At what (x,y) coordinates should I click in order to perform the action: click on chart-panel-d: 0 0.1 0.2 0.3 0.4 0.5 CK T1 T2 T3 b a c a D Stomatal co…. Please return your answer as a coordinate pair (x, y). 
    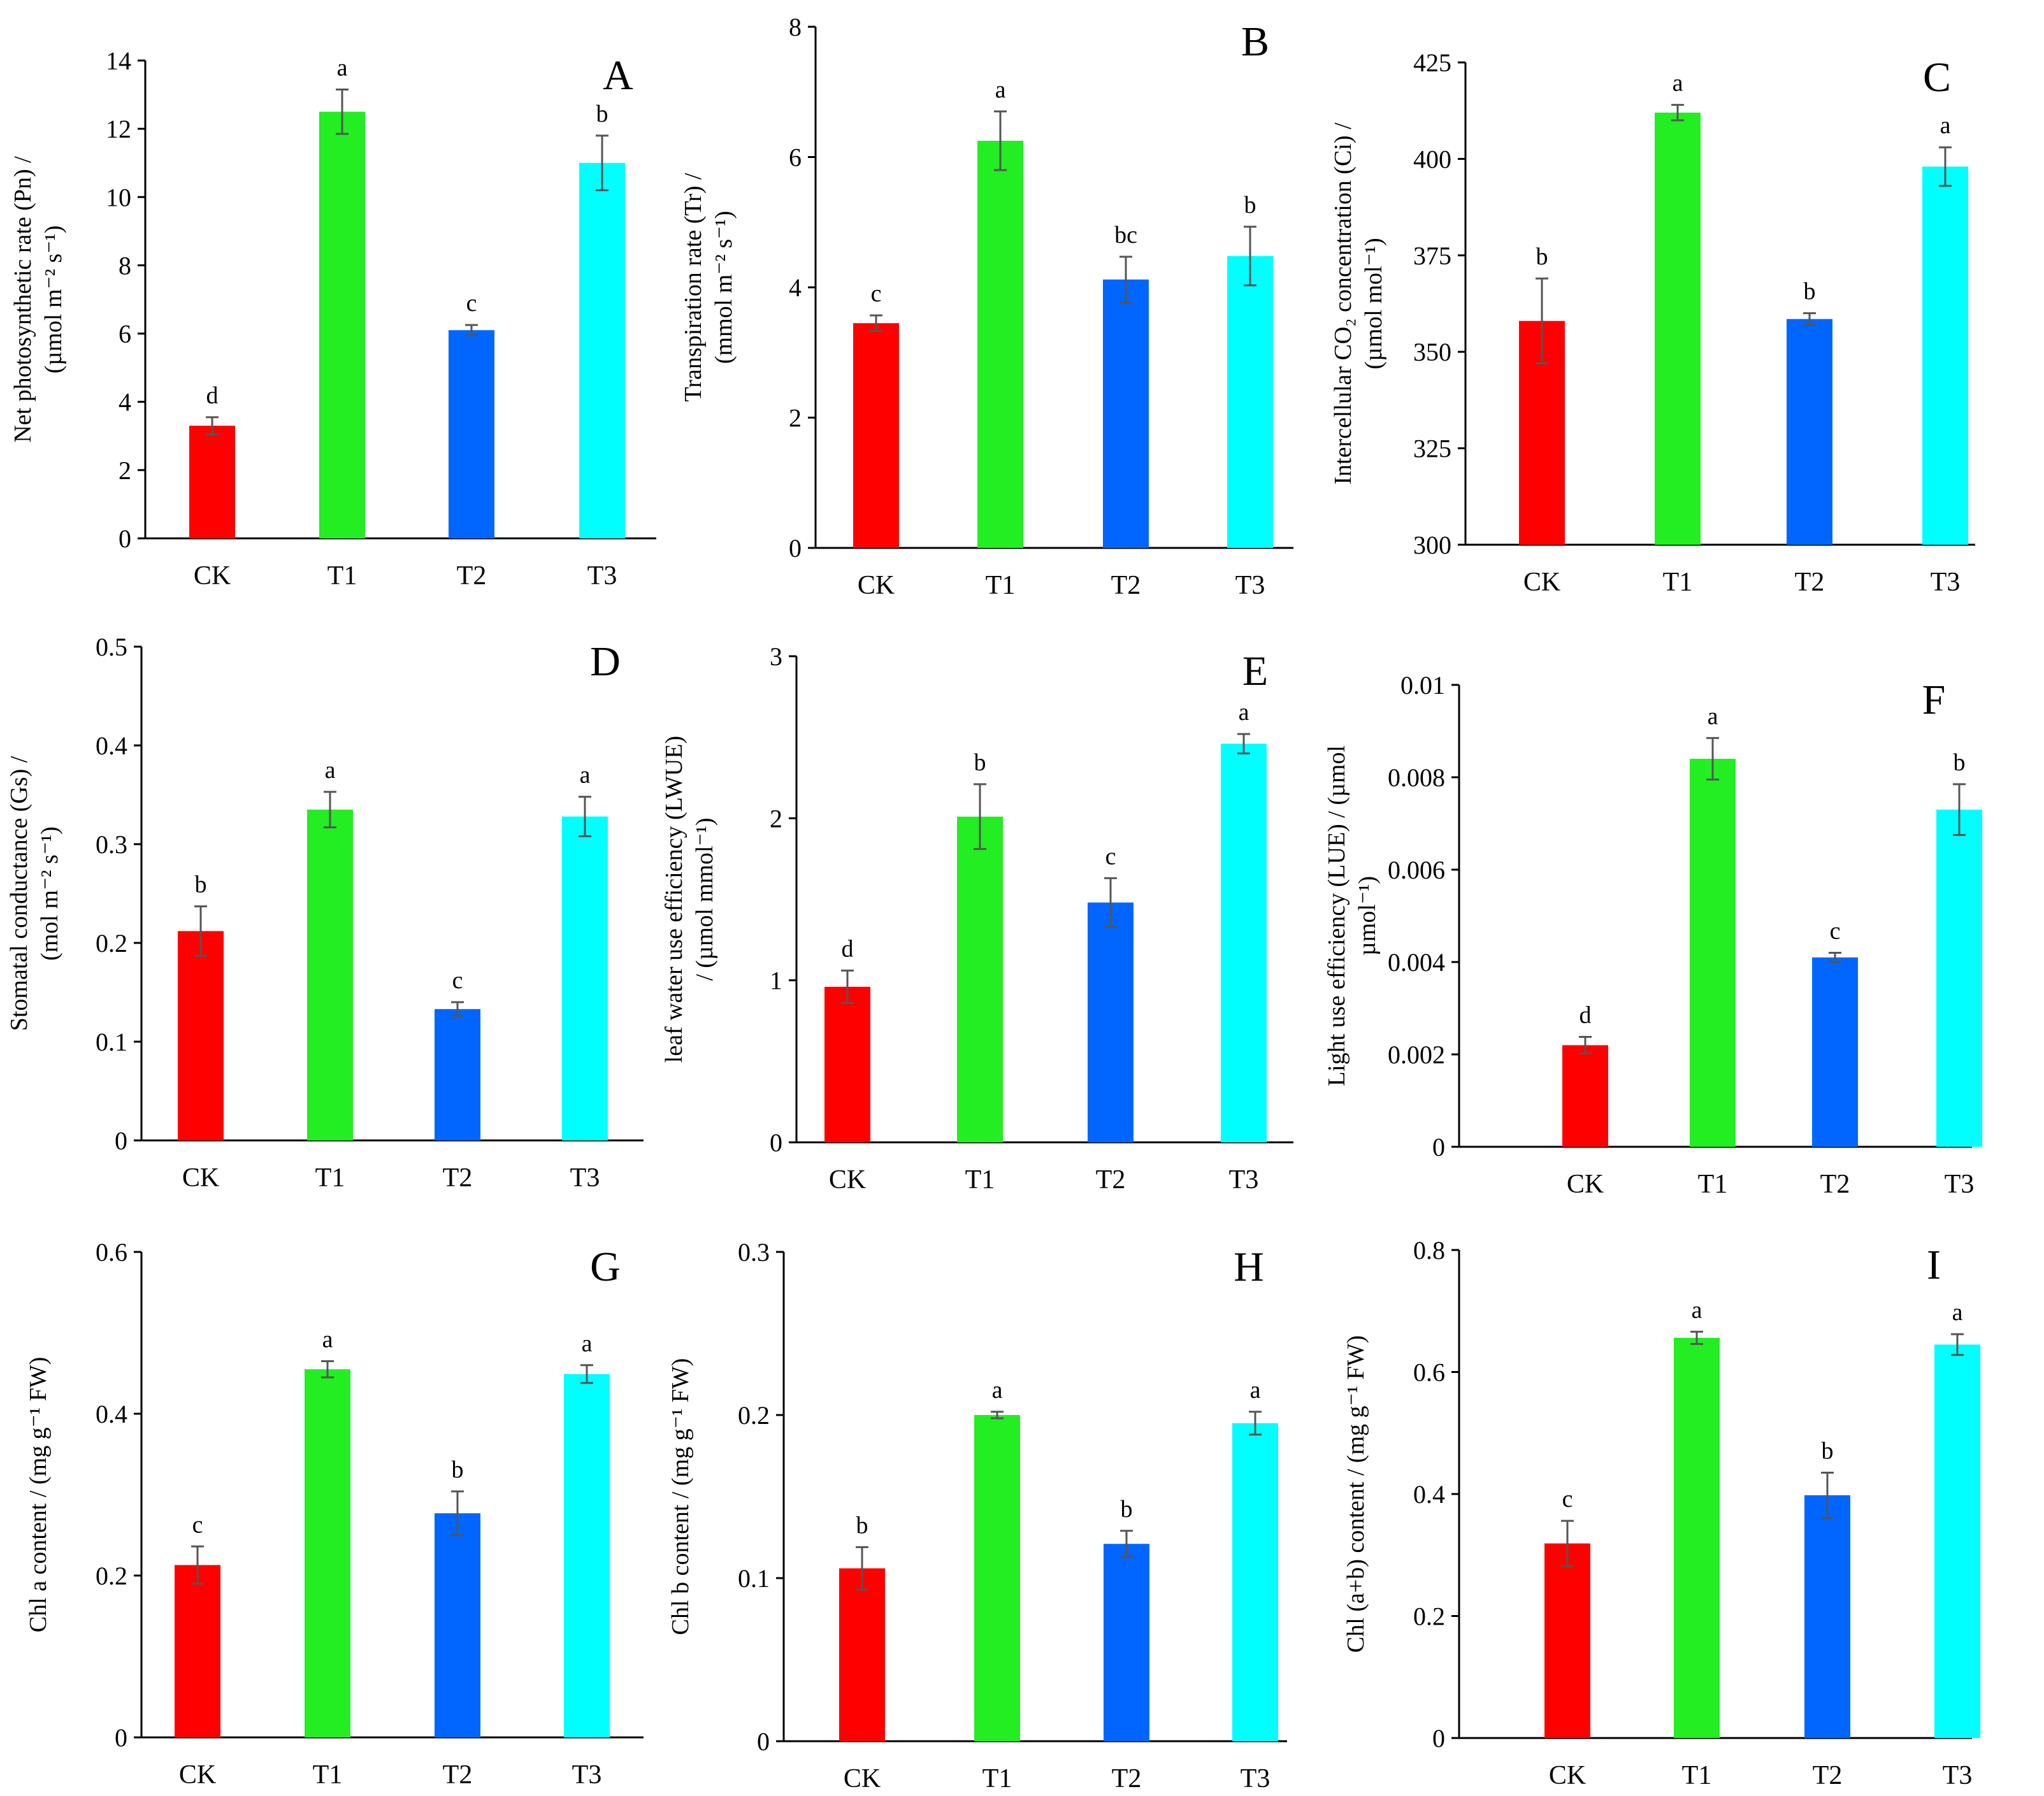
    Looking at the image, I should click on (325, 913).